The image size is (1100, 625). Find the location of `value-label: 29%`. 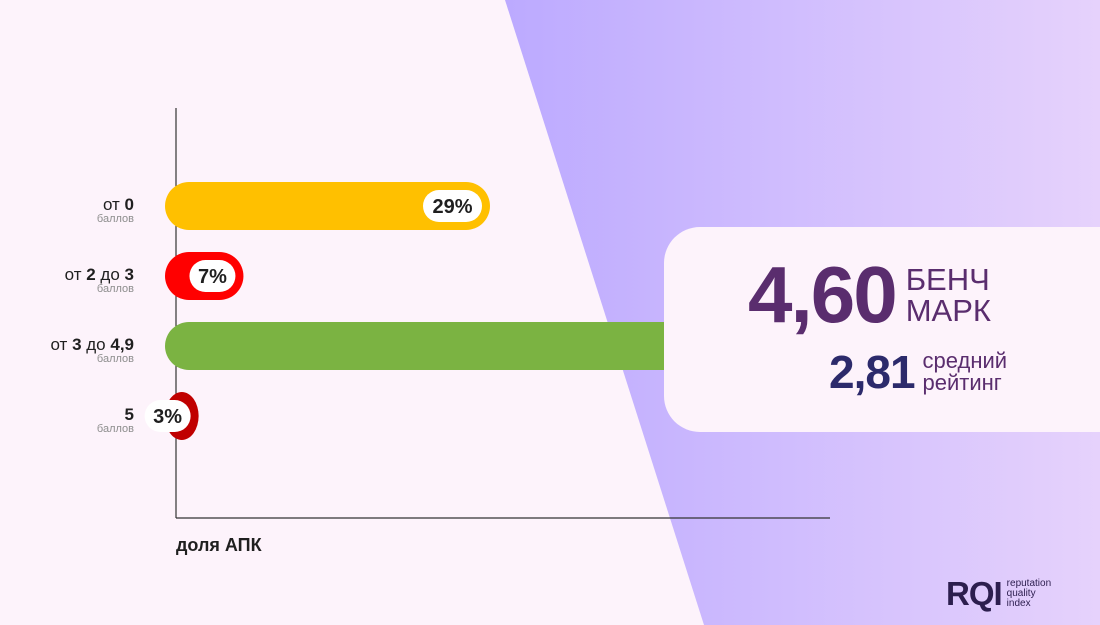

value-label: 29% is located at coordinates (452, 207).